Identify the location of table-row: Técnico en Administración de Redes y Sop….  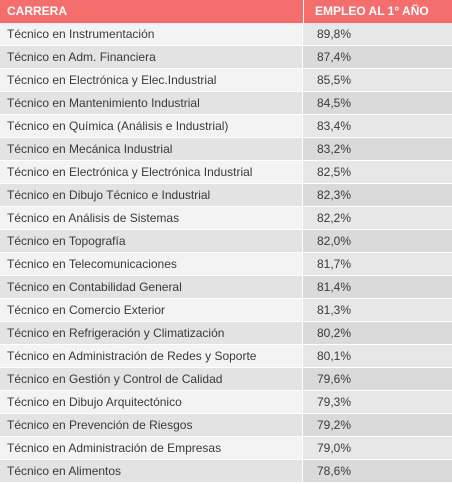
(226, 356).